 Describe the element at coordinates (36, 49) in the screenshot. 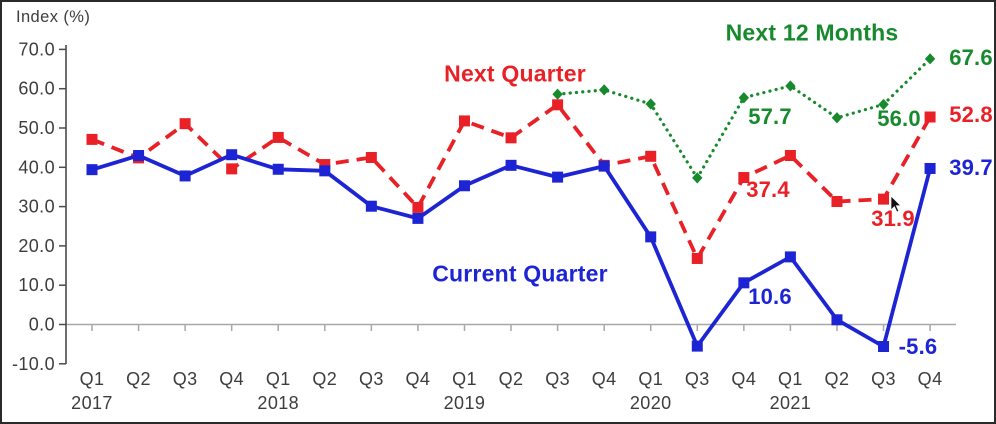

I see `y-tick-label: 70.0` at that location.